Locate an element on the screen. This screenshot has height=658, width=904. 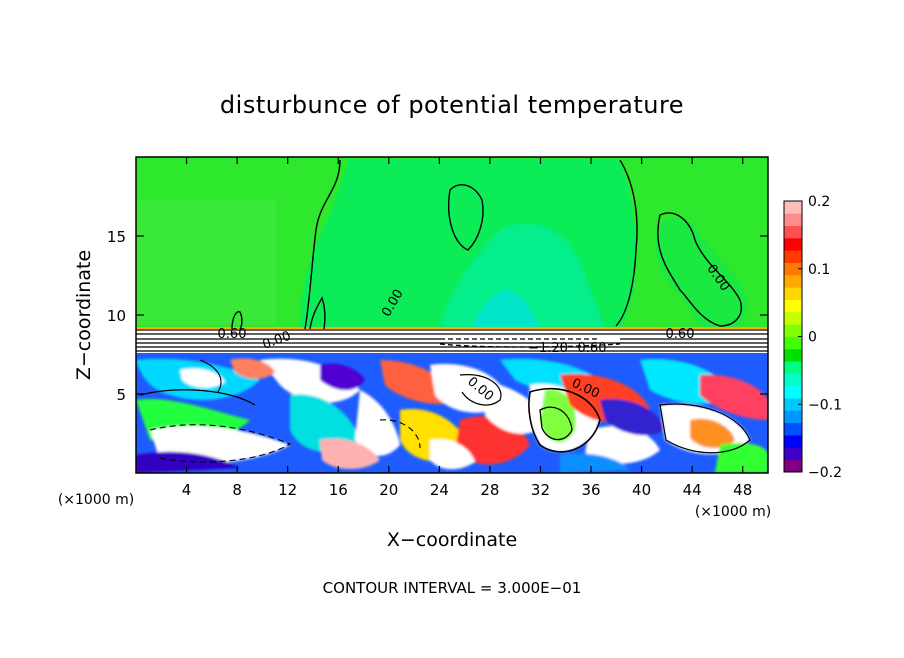
colorbar: 0.2 0.1 0 −0.1 −0.2 is located at coordinates (812, 337).